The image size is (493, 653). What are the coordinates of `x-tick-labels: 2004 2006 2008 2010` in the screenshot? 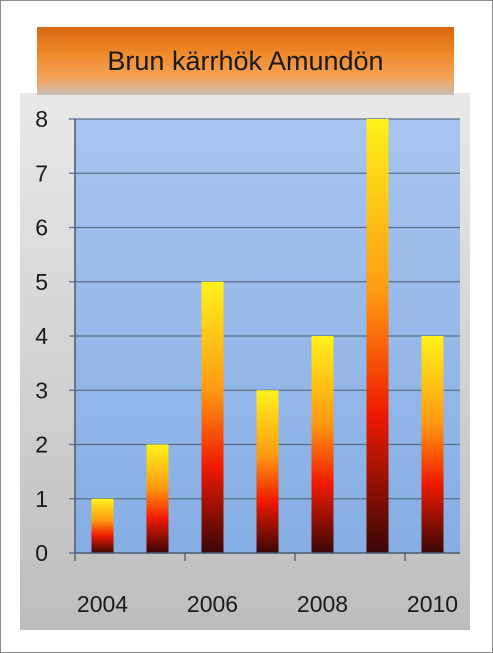 It's located at (267, 604).